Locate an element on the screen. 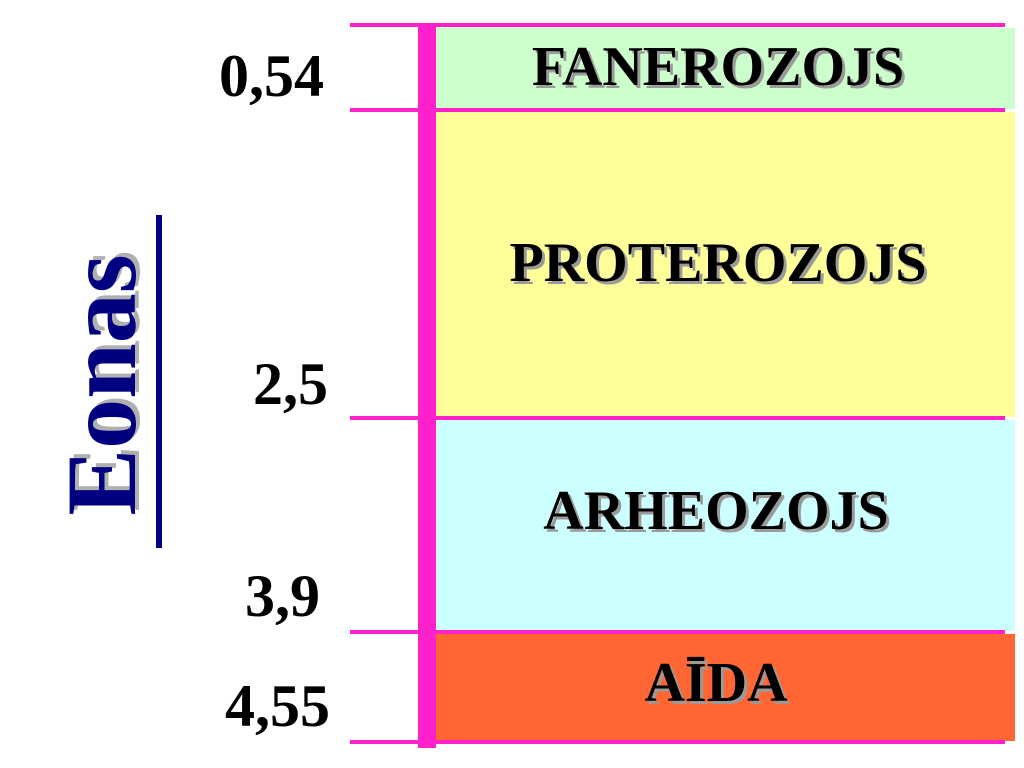  time-axis is located at coordinates (427, 386).